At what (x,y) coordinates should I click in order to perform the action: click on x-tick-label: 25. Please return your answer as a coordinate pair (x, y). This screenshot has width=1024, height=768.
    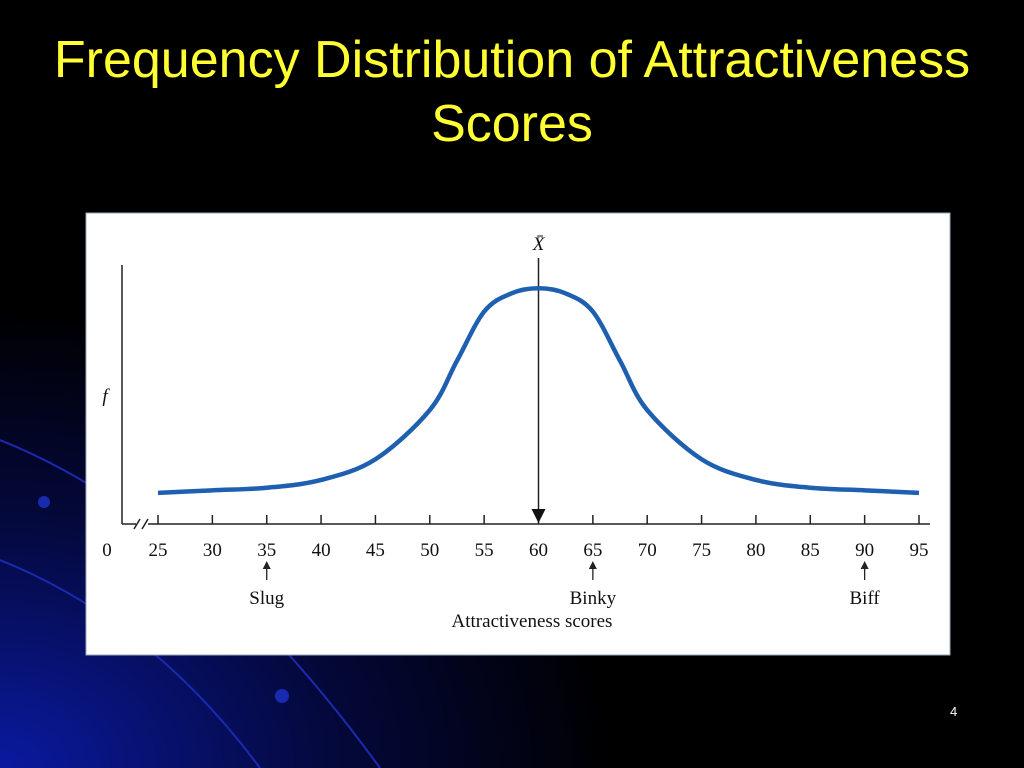
    Looking at the image, I should click on (158, 550).